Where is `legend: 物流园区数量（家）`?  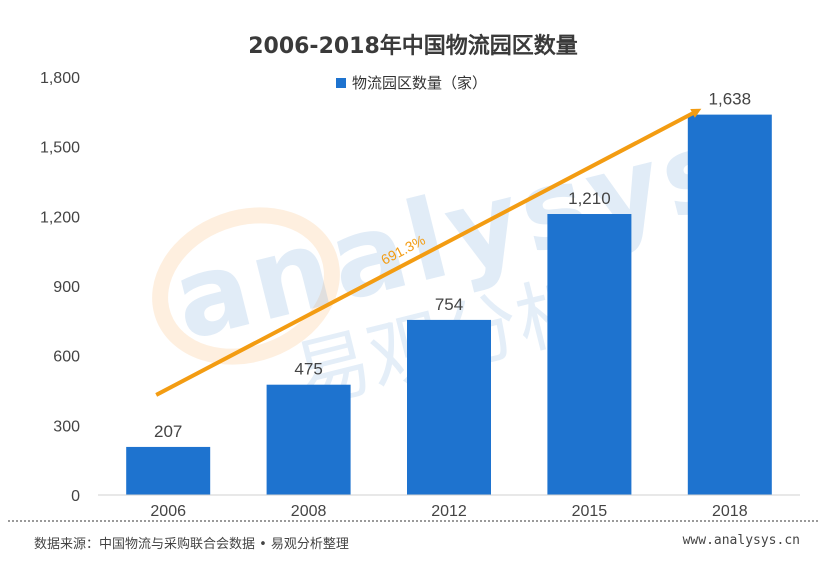 legend: 物流园区数量（家） is located at coordinates (411, 82).